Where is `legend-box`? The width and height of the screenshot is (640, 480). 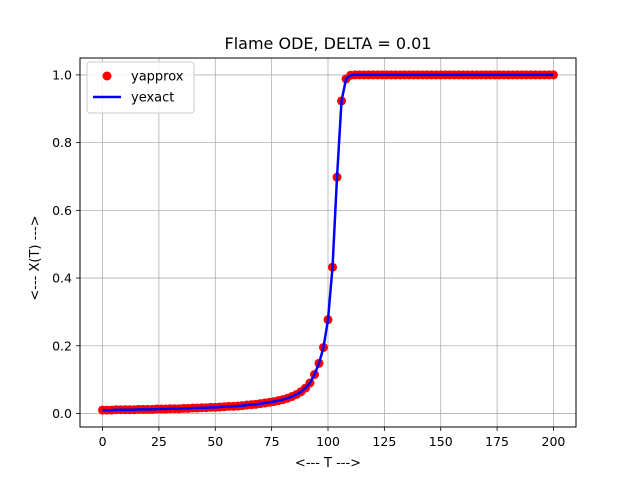
legend-box is located at coordinates (140, 87).